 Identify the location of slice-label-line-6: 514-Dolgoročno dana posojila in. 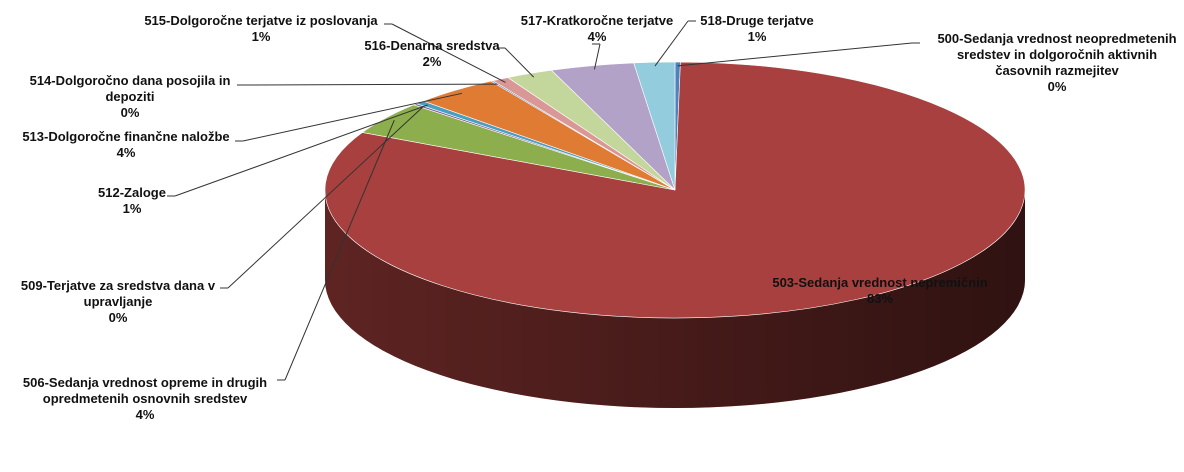
(130, 80).